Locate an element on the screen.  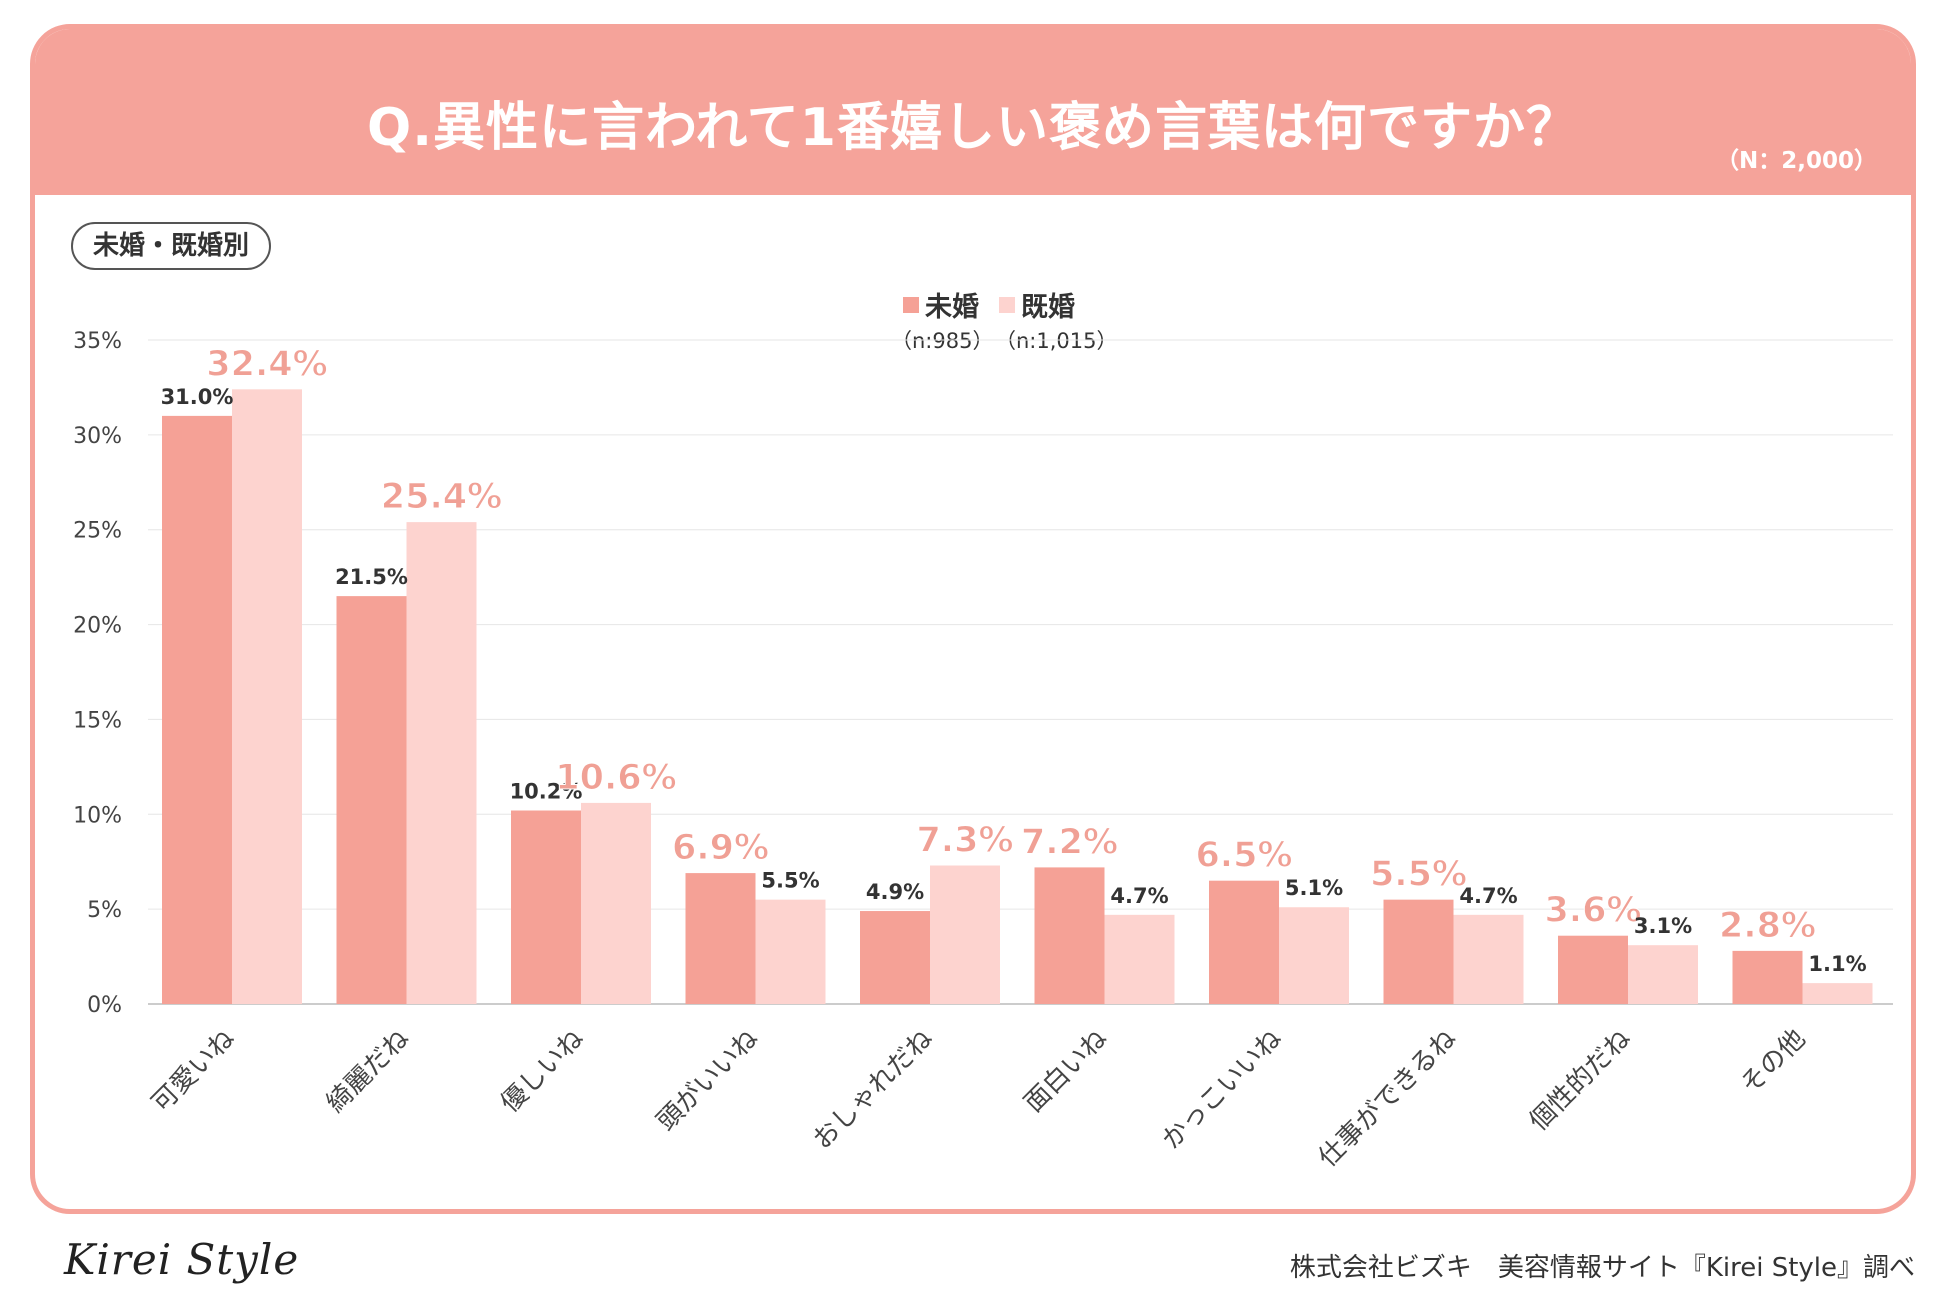
legend-n-unmarried: （n:985） is located at coordinates (942, 341).